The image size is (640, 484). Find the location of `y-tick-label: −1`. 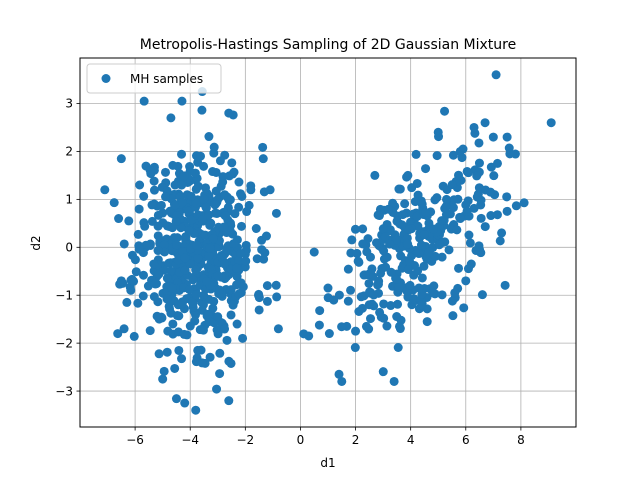

y-tick-label: −1 is located at coordinates (64, 295).